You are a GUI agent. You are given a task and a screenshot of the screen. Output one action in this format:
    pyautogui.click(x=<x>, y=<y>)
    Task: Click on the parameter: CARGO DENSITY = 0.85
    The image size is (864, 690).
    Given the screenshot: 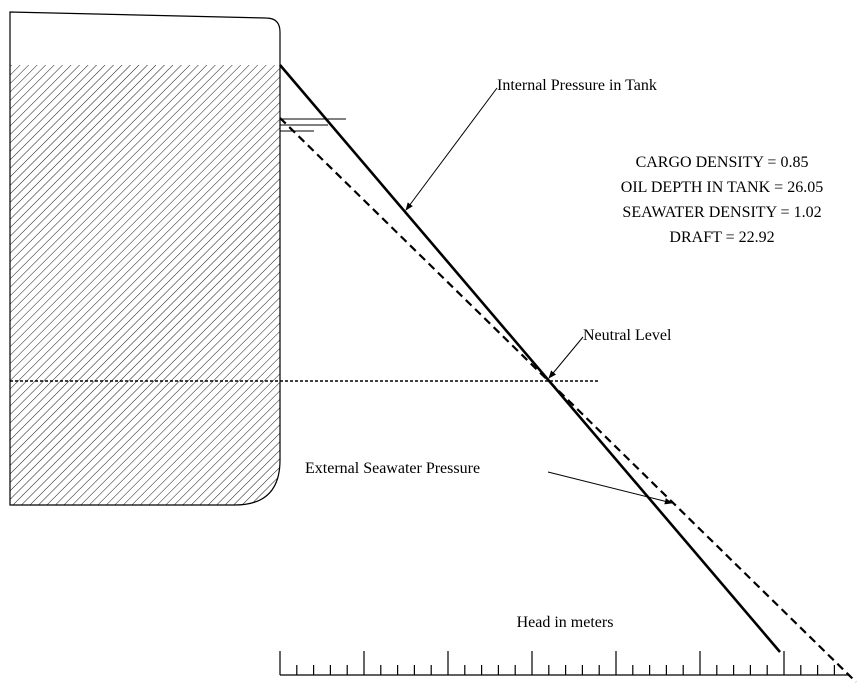 What is the action you would take?
    pyautogui.click(x=722, y=162)
    